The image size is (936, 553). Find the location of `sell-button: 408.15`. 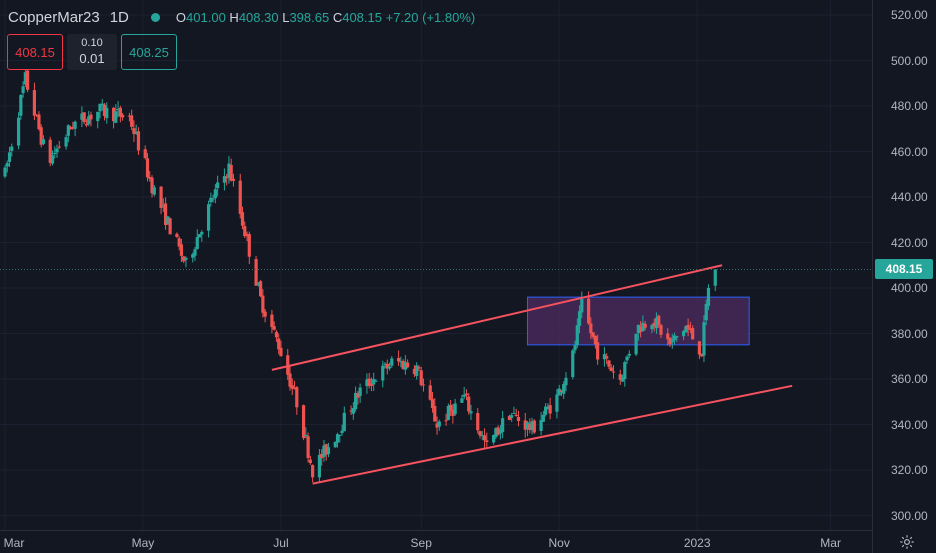

sell-button: 408.15 is located at coordinates (35, 52).